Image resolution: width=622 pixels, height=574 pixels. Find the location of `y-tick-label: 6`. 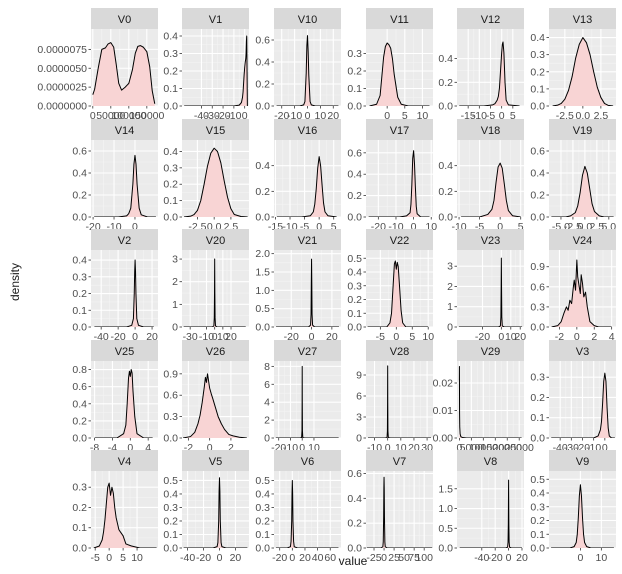

y-tick-label: 6 is located at coordinates (359, 397).